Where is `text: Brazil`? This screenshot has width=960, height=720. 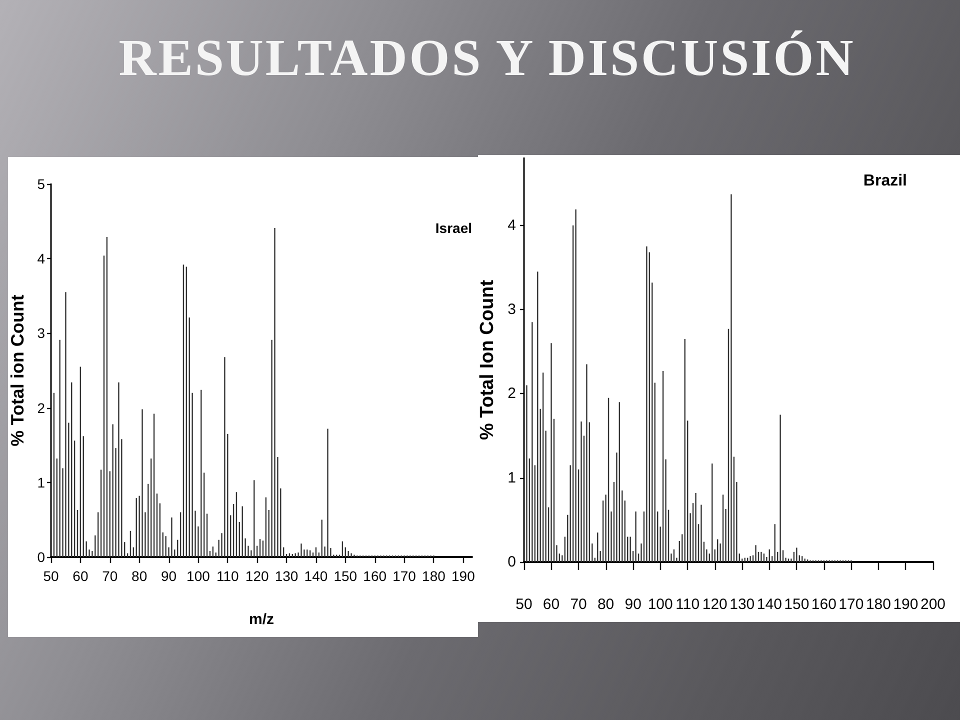
text: Brazil is located at coordinates (885, 181).